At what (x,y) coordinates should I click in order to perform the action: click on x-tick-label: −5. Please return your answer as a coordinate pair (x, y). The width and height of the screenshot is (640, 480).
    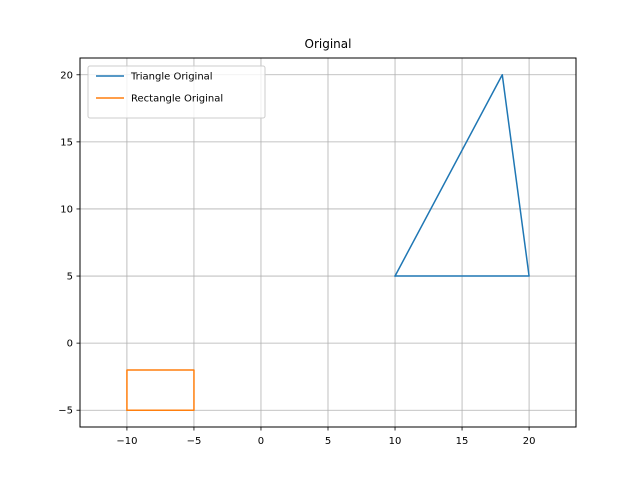
    Looking at the image, I should click on (194, 441).